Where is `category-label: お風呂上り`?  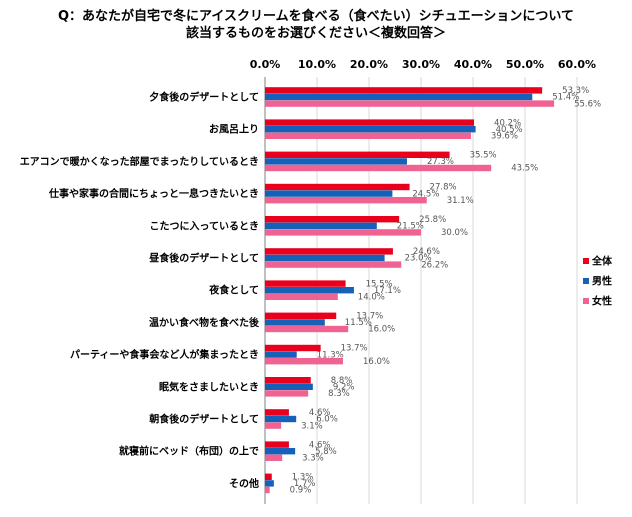
category-label: お風呂上り is located at coordinates (234, 129).